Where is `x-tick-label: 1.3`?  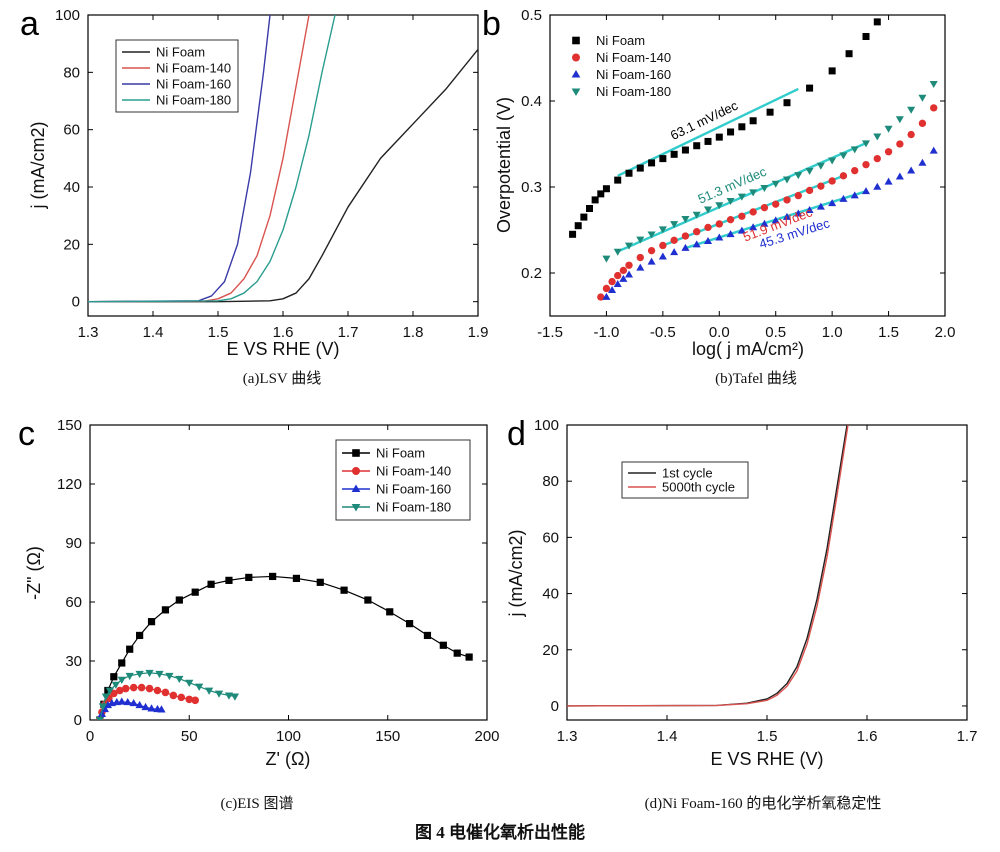
x-tick-label: 1.3 is located at coordinates (567, 736).